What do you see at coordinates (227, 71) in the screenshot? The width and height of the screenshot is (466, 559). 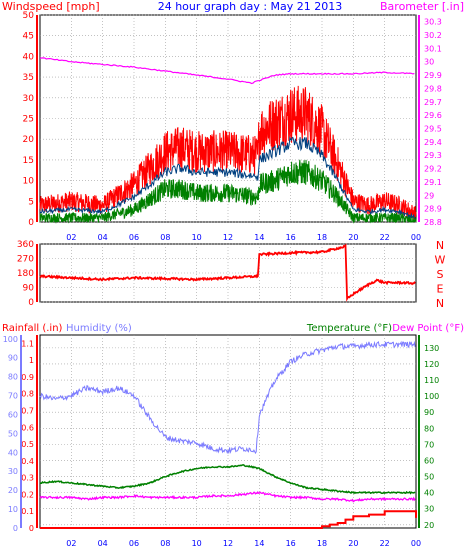 I see `barometer-line` at bounding box center [227, 71].